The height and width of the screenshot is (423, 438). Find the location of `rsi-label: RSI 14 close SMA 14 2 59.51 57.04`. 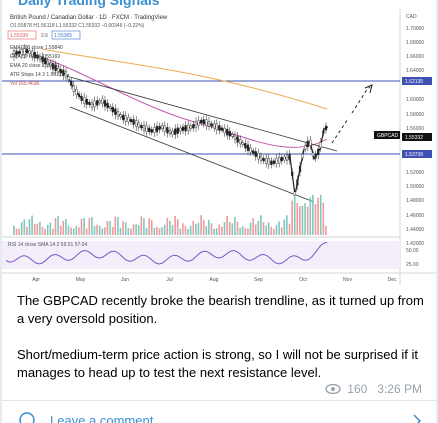

rsi-label: RSI 14 close SMA 14 2 59.51 57.04 is located at coordinates (47, 245).